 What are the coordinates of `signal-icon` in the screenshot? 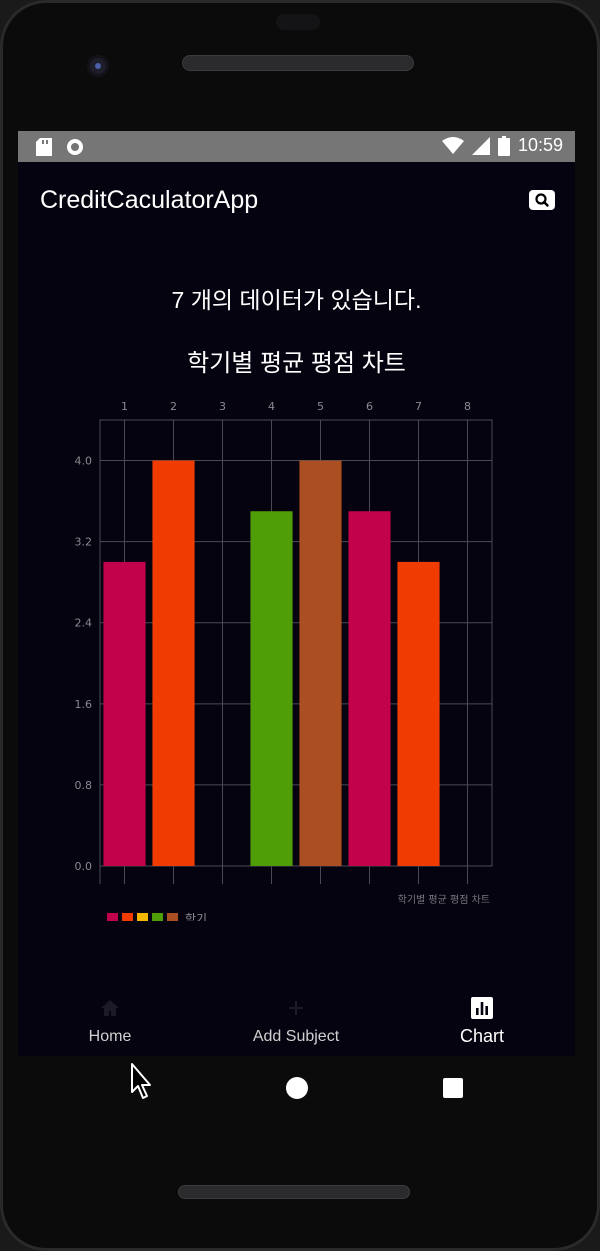 It's located at (480, 145).